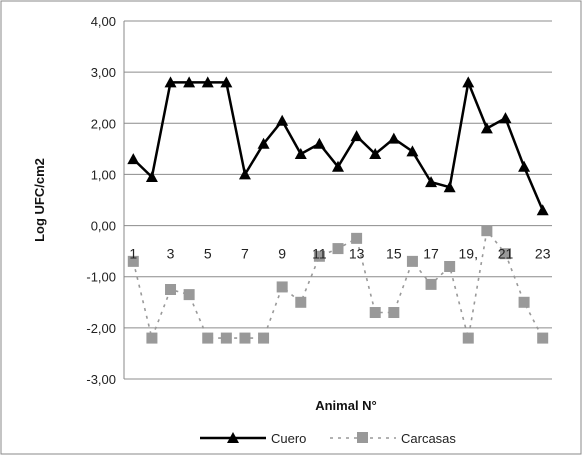 Image resolution: width=582 pixels, height=455 pixels. I want to click on legend-cuero-label: Cuero, so click(288, 438).